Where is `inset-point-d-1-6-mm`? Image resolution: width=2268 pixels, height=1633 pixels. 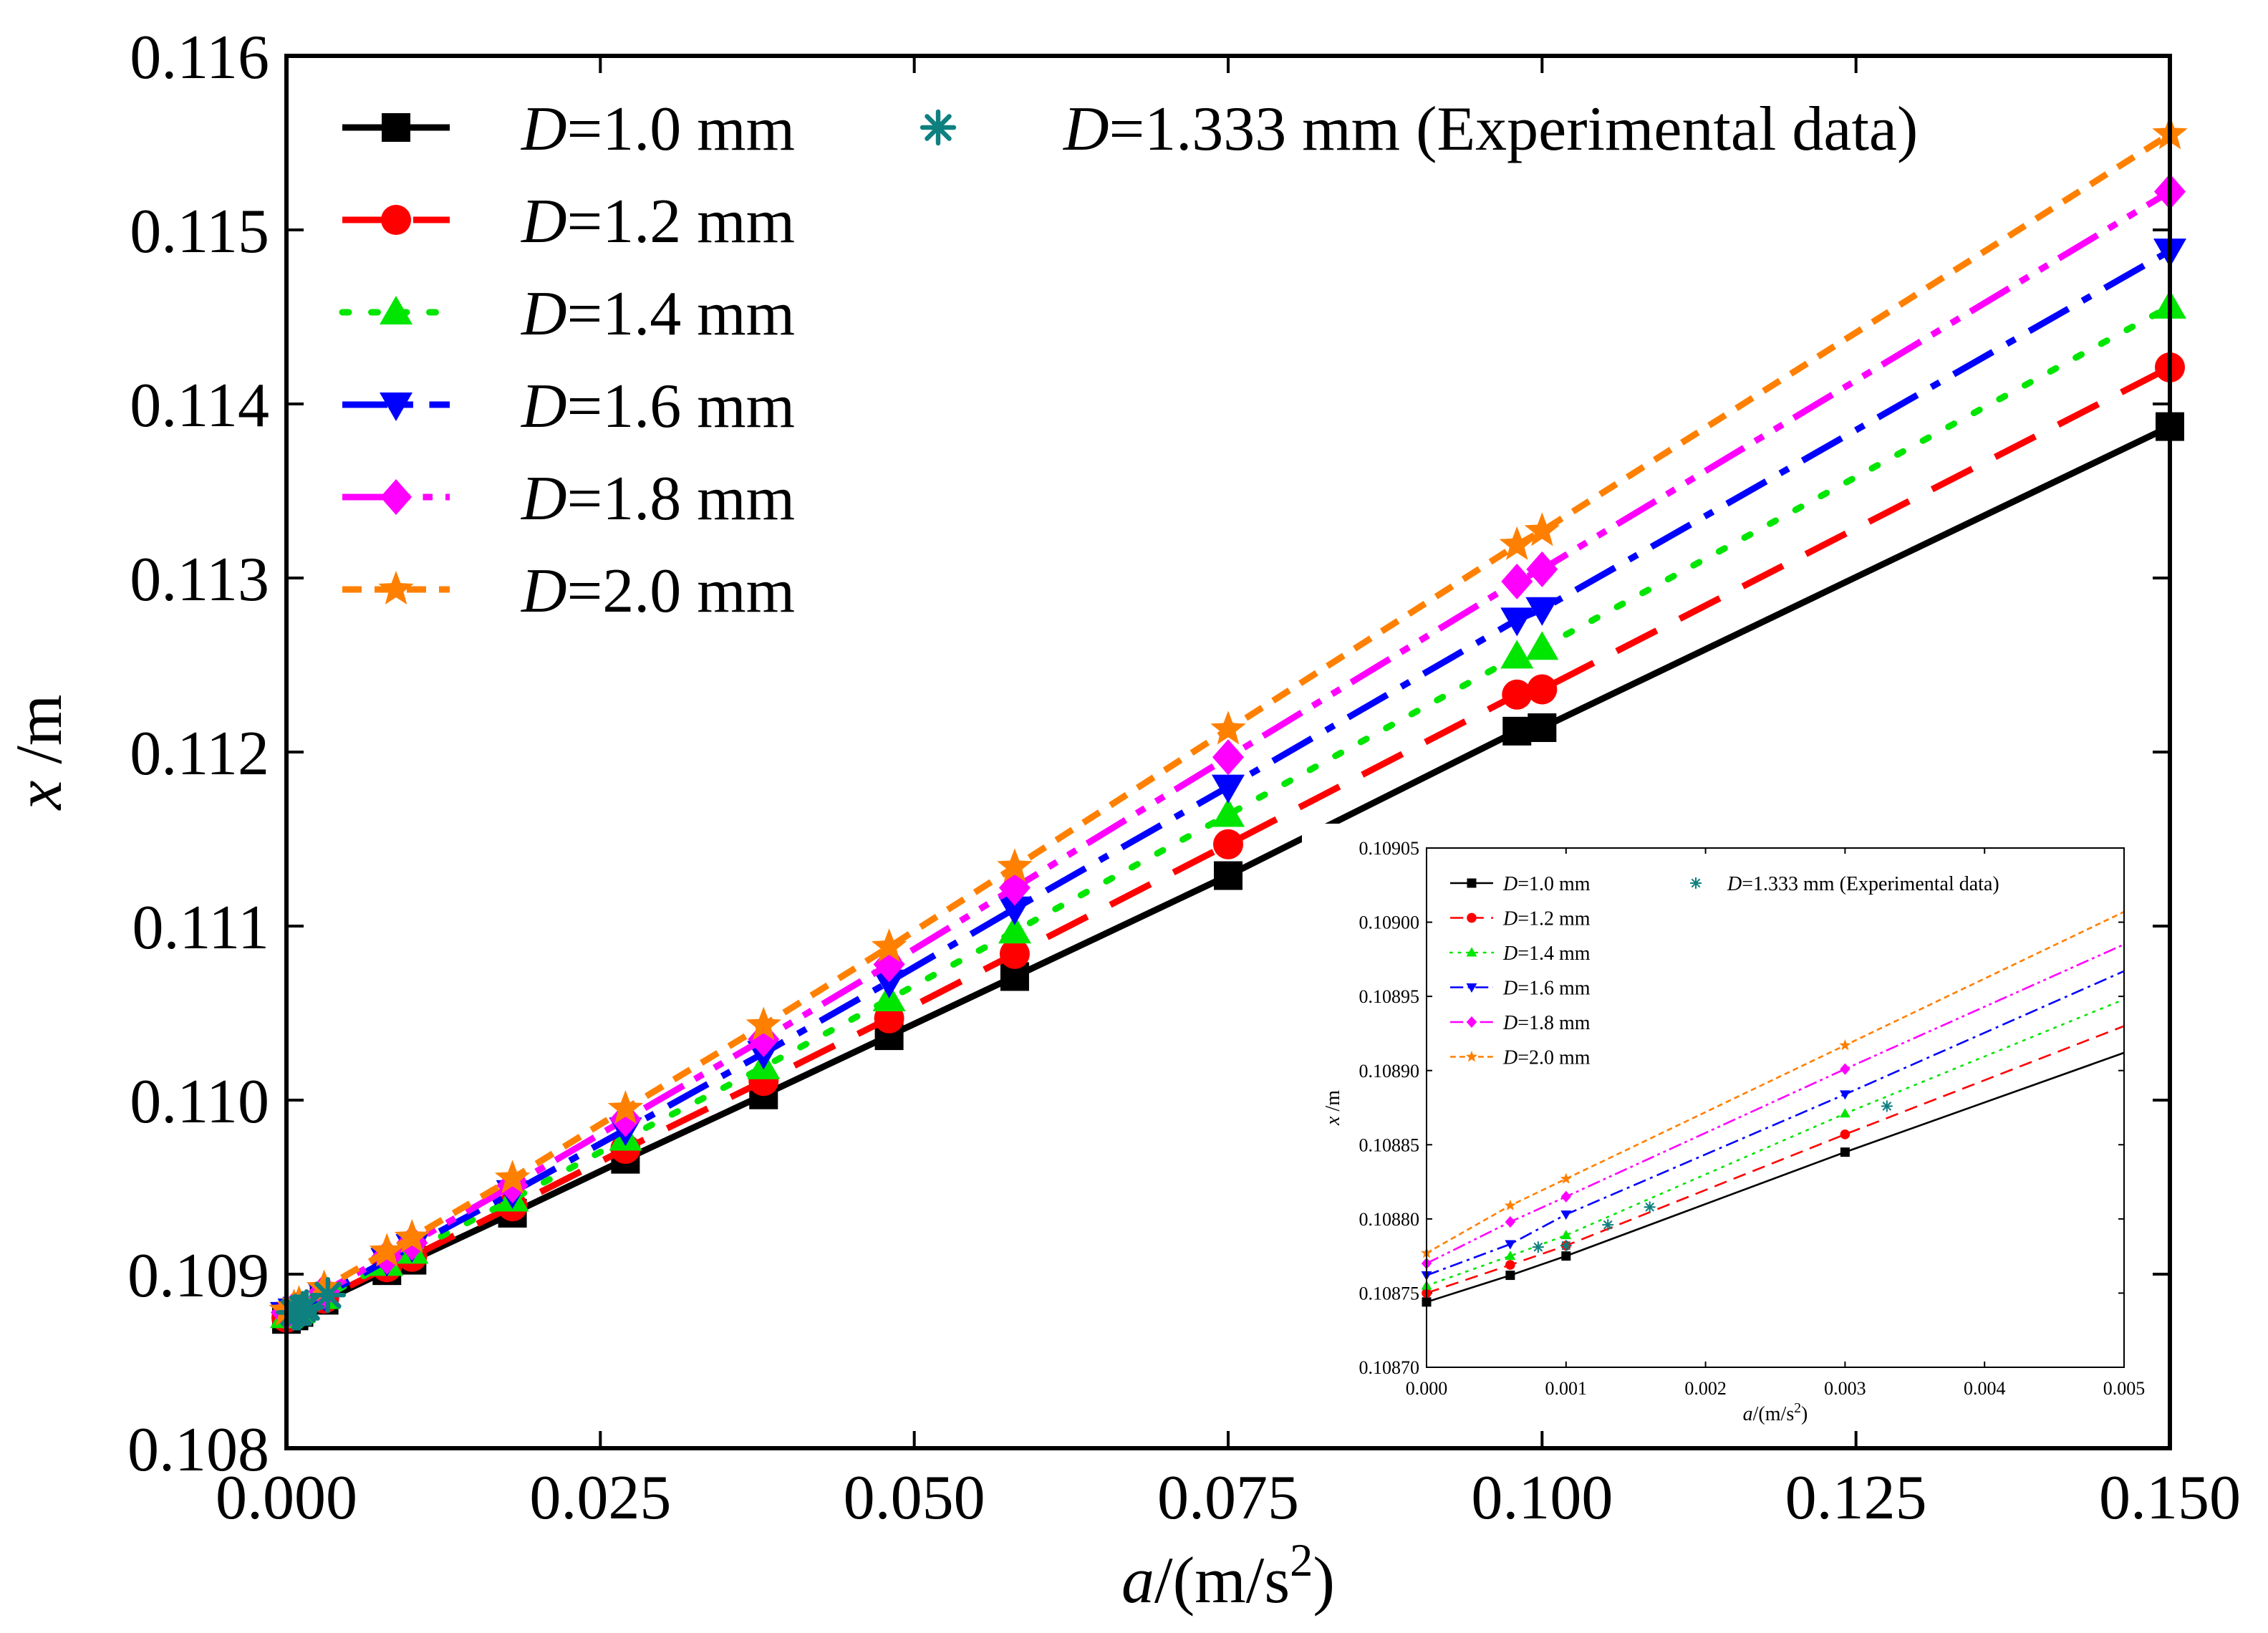
inset-point-d-1-6-mm is located at coordinates (1844, 1095).